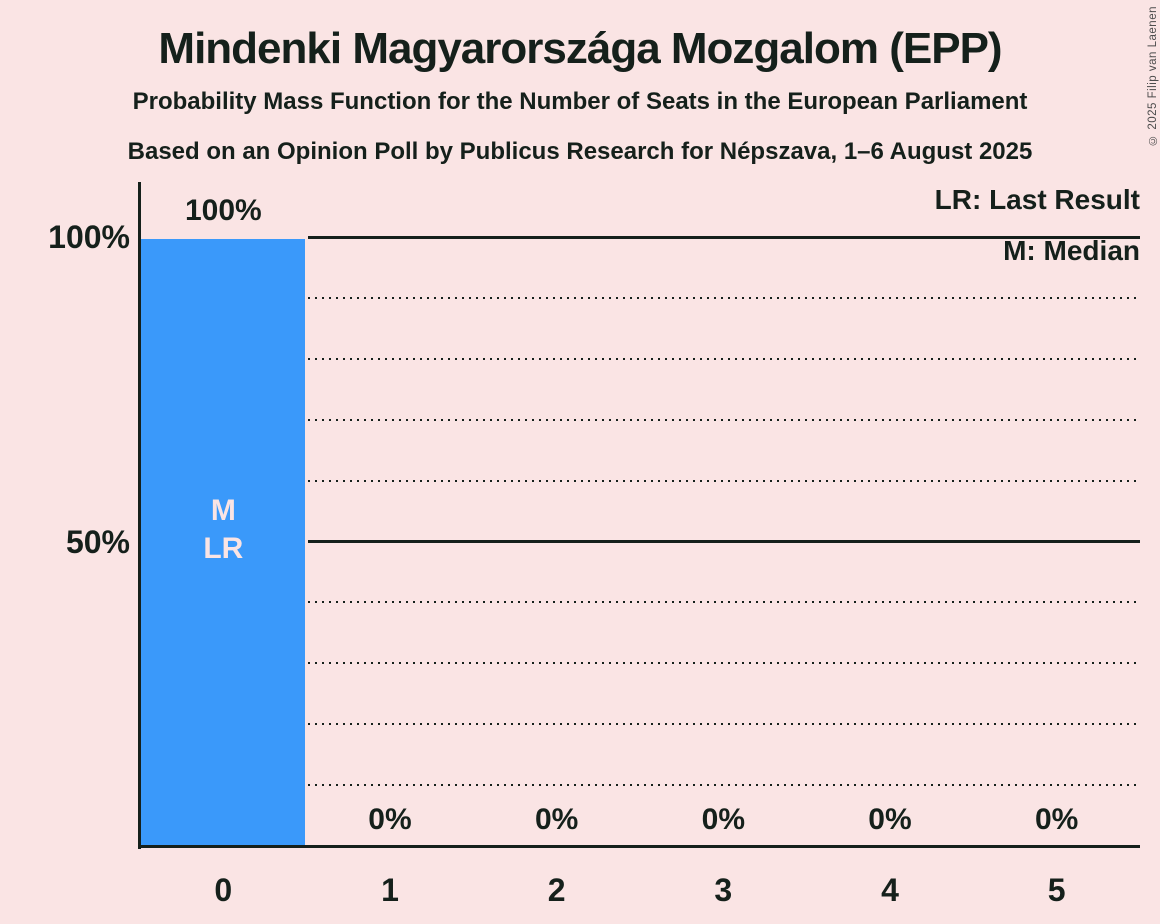 The height and width of the screenshot is (924, 1160). Describe the element at coordinates (390, 819) in the screenshot. I see `value-label-seats-1: 0%` at that location.